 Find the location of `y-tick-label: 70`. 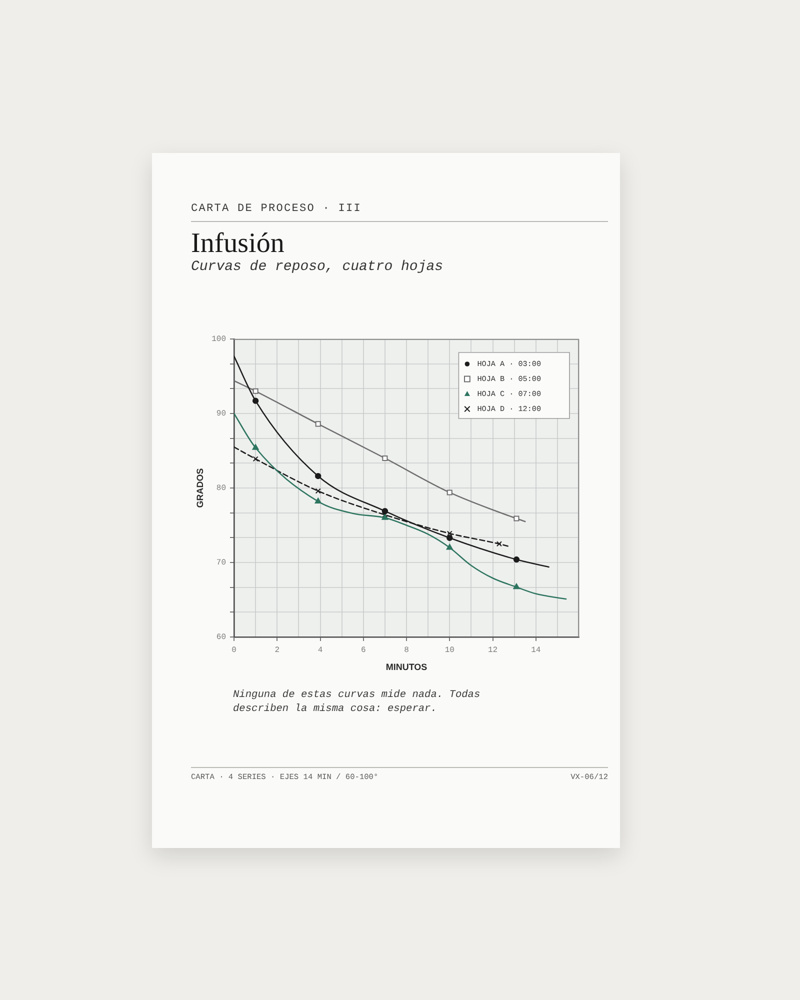

y-tick-label: 70 is located at coordinates (221, 563).